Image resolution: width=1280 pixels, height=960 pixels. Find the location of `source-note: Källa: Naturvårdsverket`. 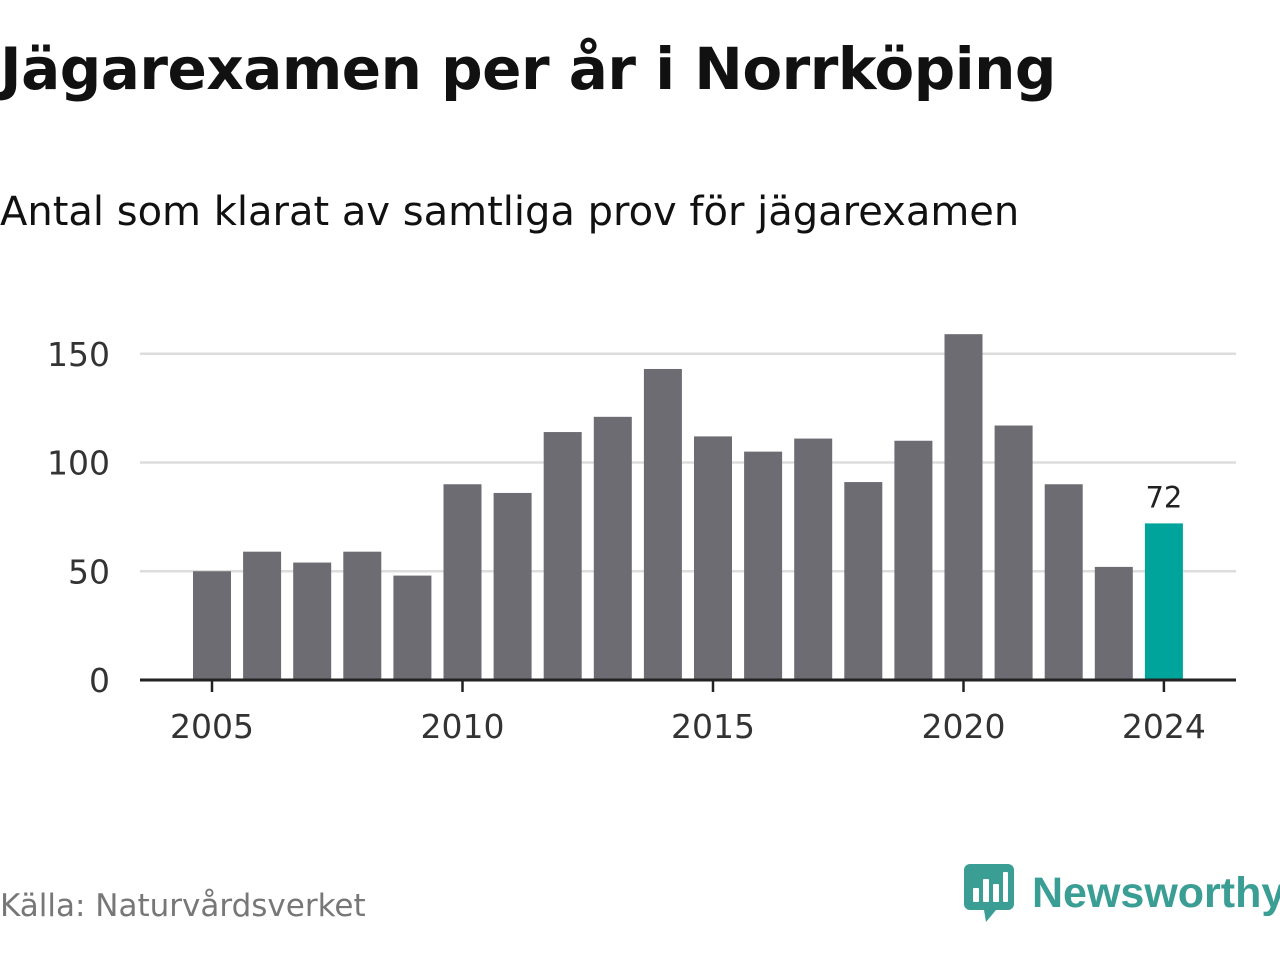

source-note: Källa: Naturvårdsverket is located at coordinates (183, 906).